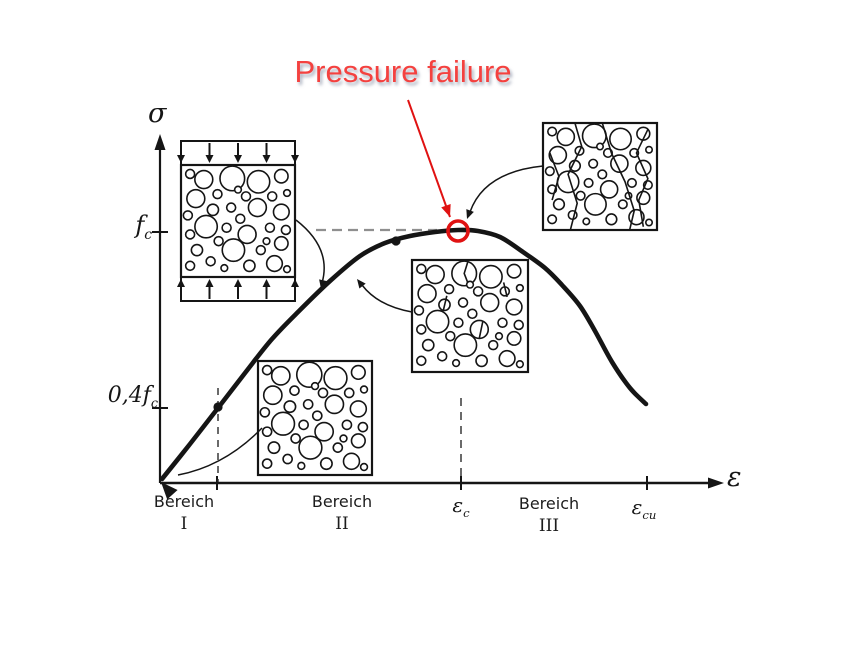 Image resolution: width=855 pixels, height=645 pixels. I want to click on fc-main: f, so click(140, 225).